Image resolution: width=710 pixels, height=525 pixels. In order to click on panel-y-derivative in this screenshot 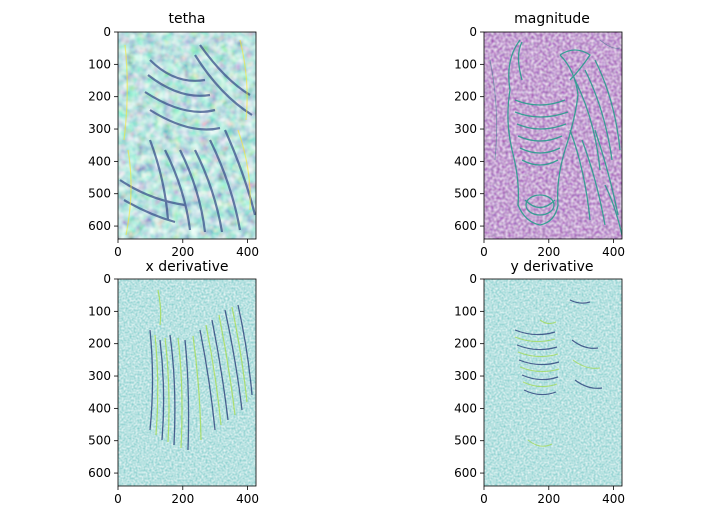, I will do `click(553, 382)`.